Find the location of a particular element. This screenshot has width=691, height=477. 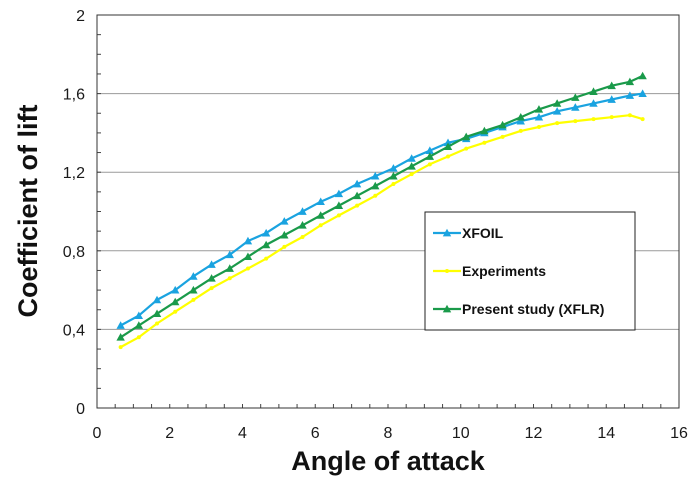

x-tick-label: 8 is located at coordinates (388, 433).